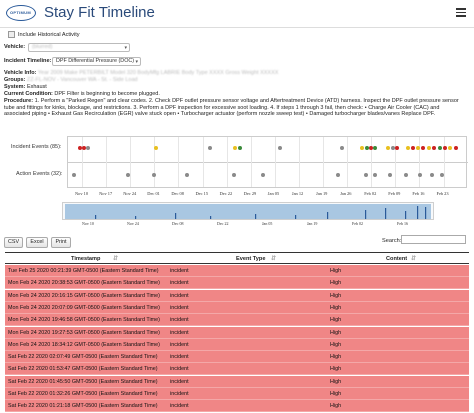 This screenshot has width=474, height=413. Describe the element at coordinates (79, 47) in the screenshot. I see `vehicle-select: (blurred) ▾` at that location.